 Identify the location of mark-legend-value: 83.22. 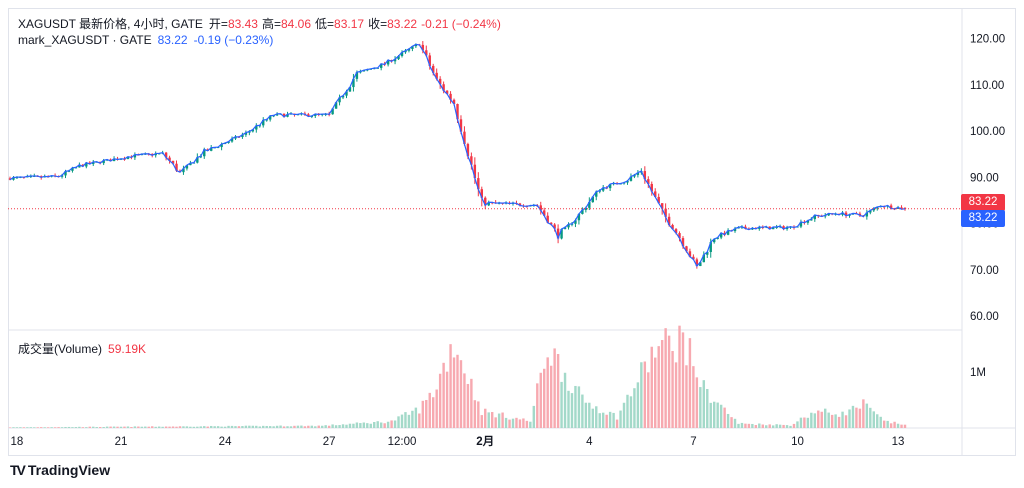
(172, 40).